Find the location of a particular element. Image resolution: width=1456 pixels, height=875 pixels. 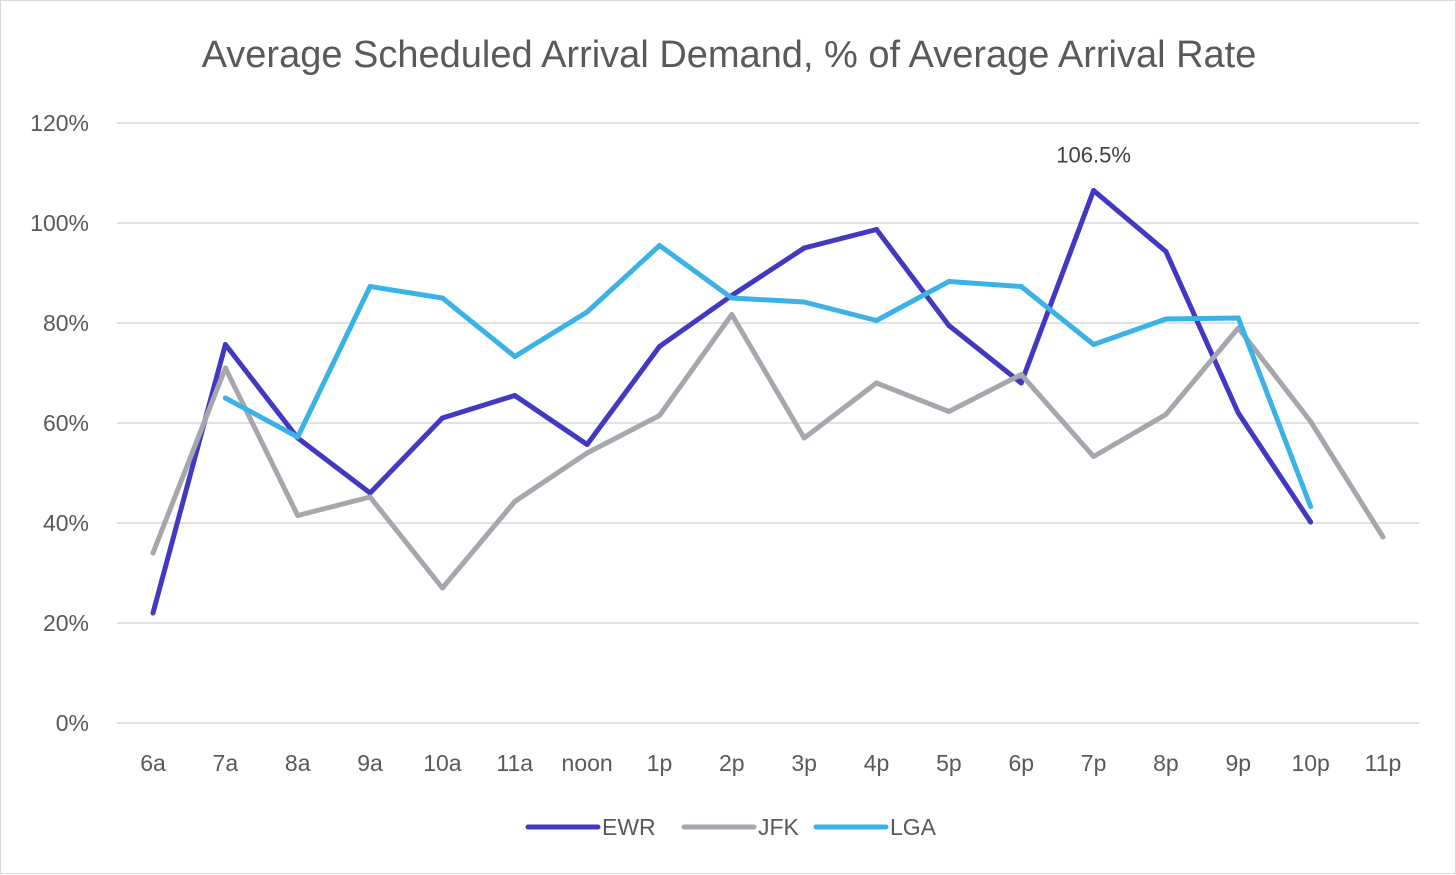

data-label: 106.5% is located at coordinates (1093, 155).